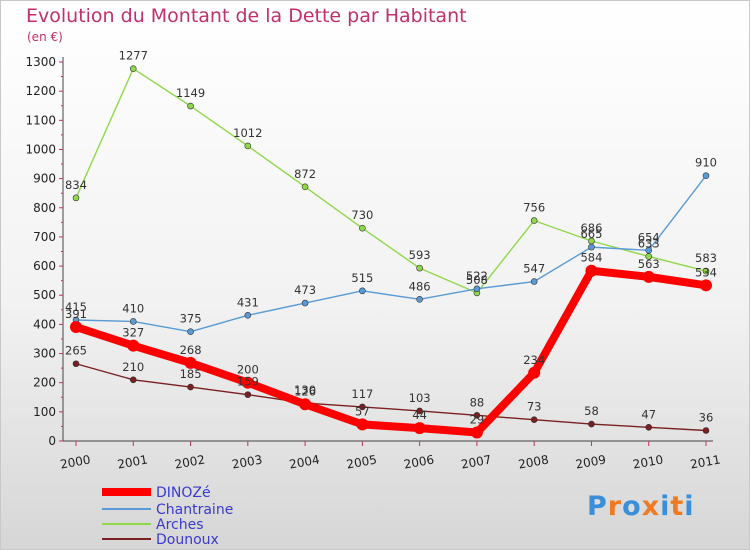 The width and height of the screenshot is (750, 550). I want to click on data-label: 834, so click(76, 185).